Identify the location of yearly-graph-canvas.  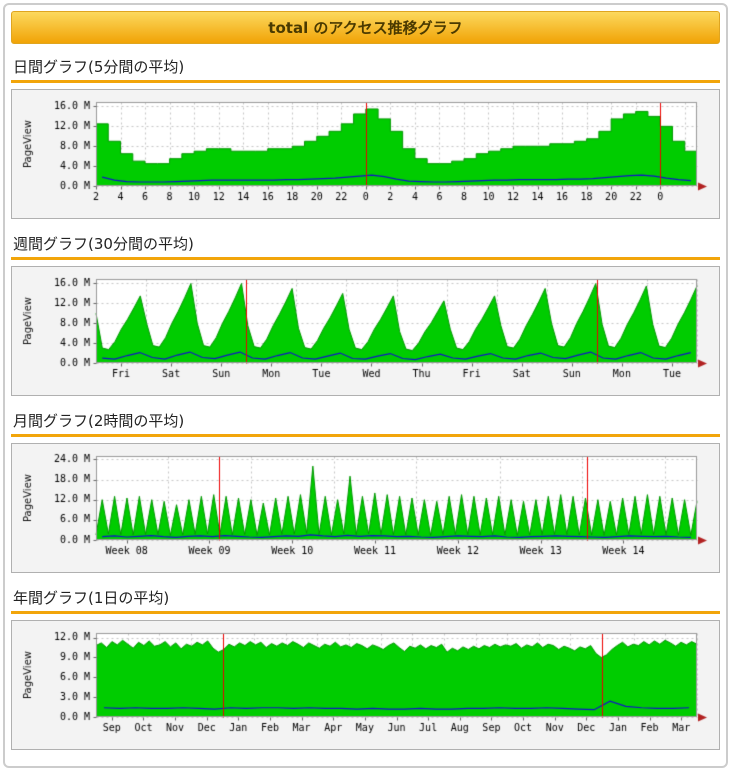
(364, 685).